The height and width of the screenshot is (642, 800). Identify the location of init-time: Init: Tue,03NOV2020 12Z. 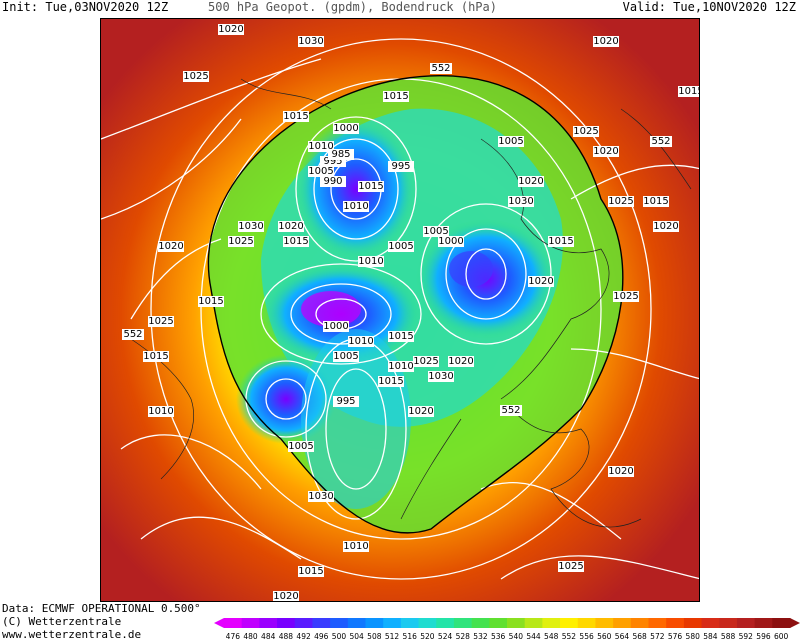
(85, 7).